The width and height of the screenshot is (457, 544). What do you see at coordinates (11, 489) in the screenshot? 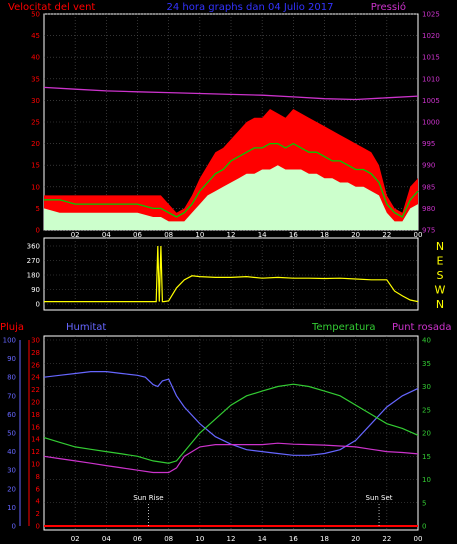
I see `hum-tick-20: 20` at bounding box center [11, 489].